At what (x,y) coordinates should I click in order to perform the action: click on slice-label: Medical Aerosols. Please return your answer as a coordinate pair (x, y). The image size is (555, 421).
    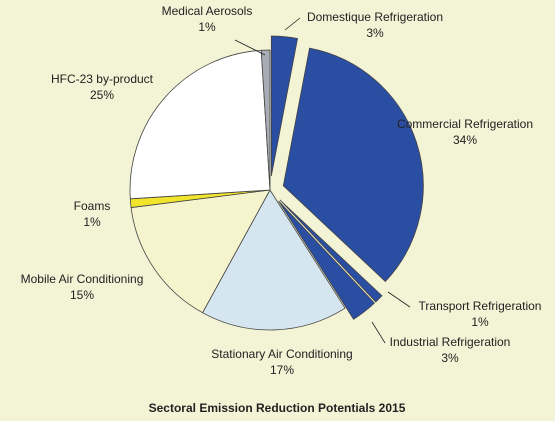
    Looking at the image, I should click on (207, 11).